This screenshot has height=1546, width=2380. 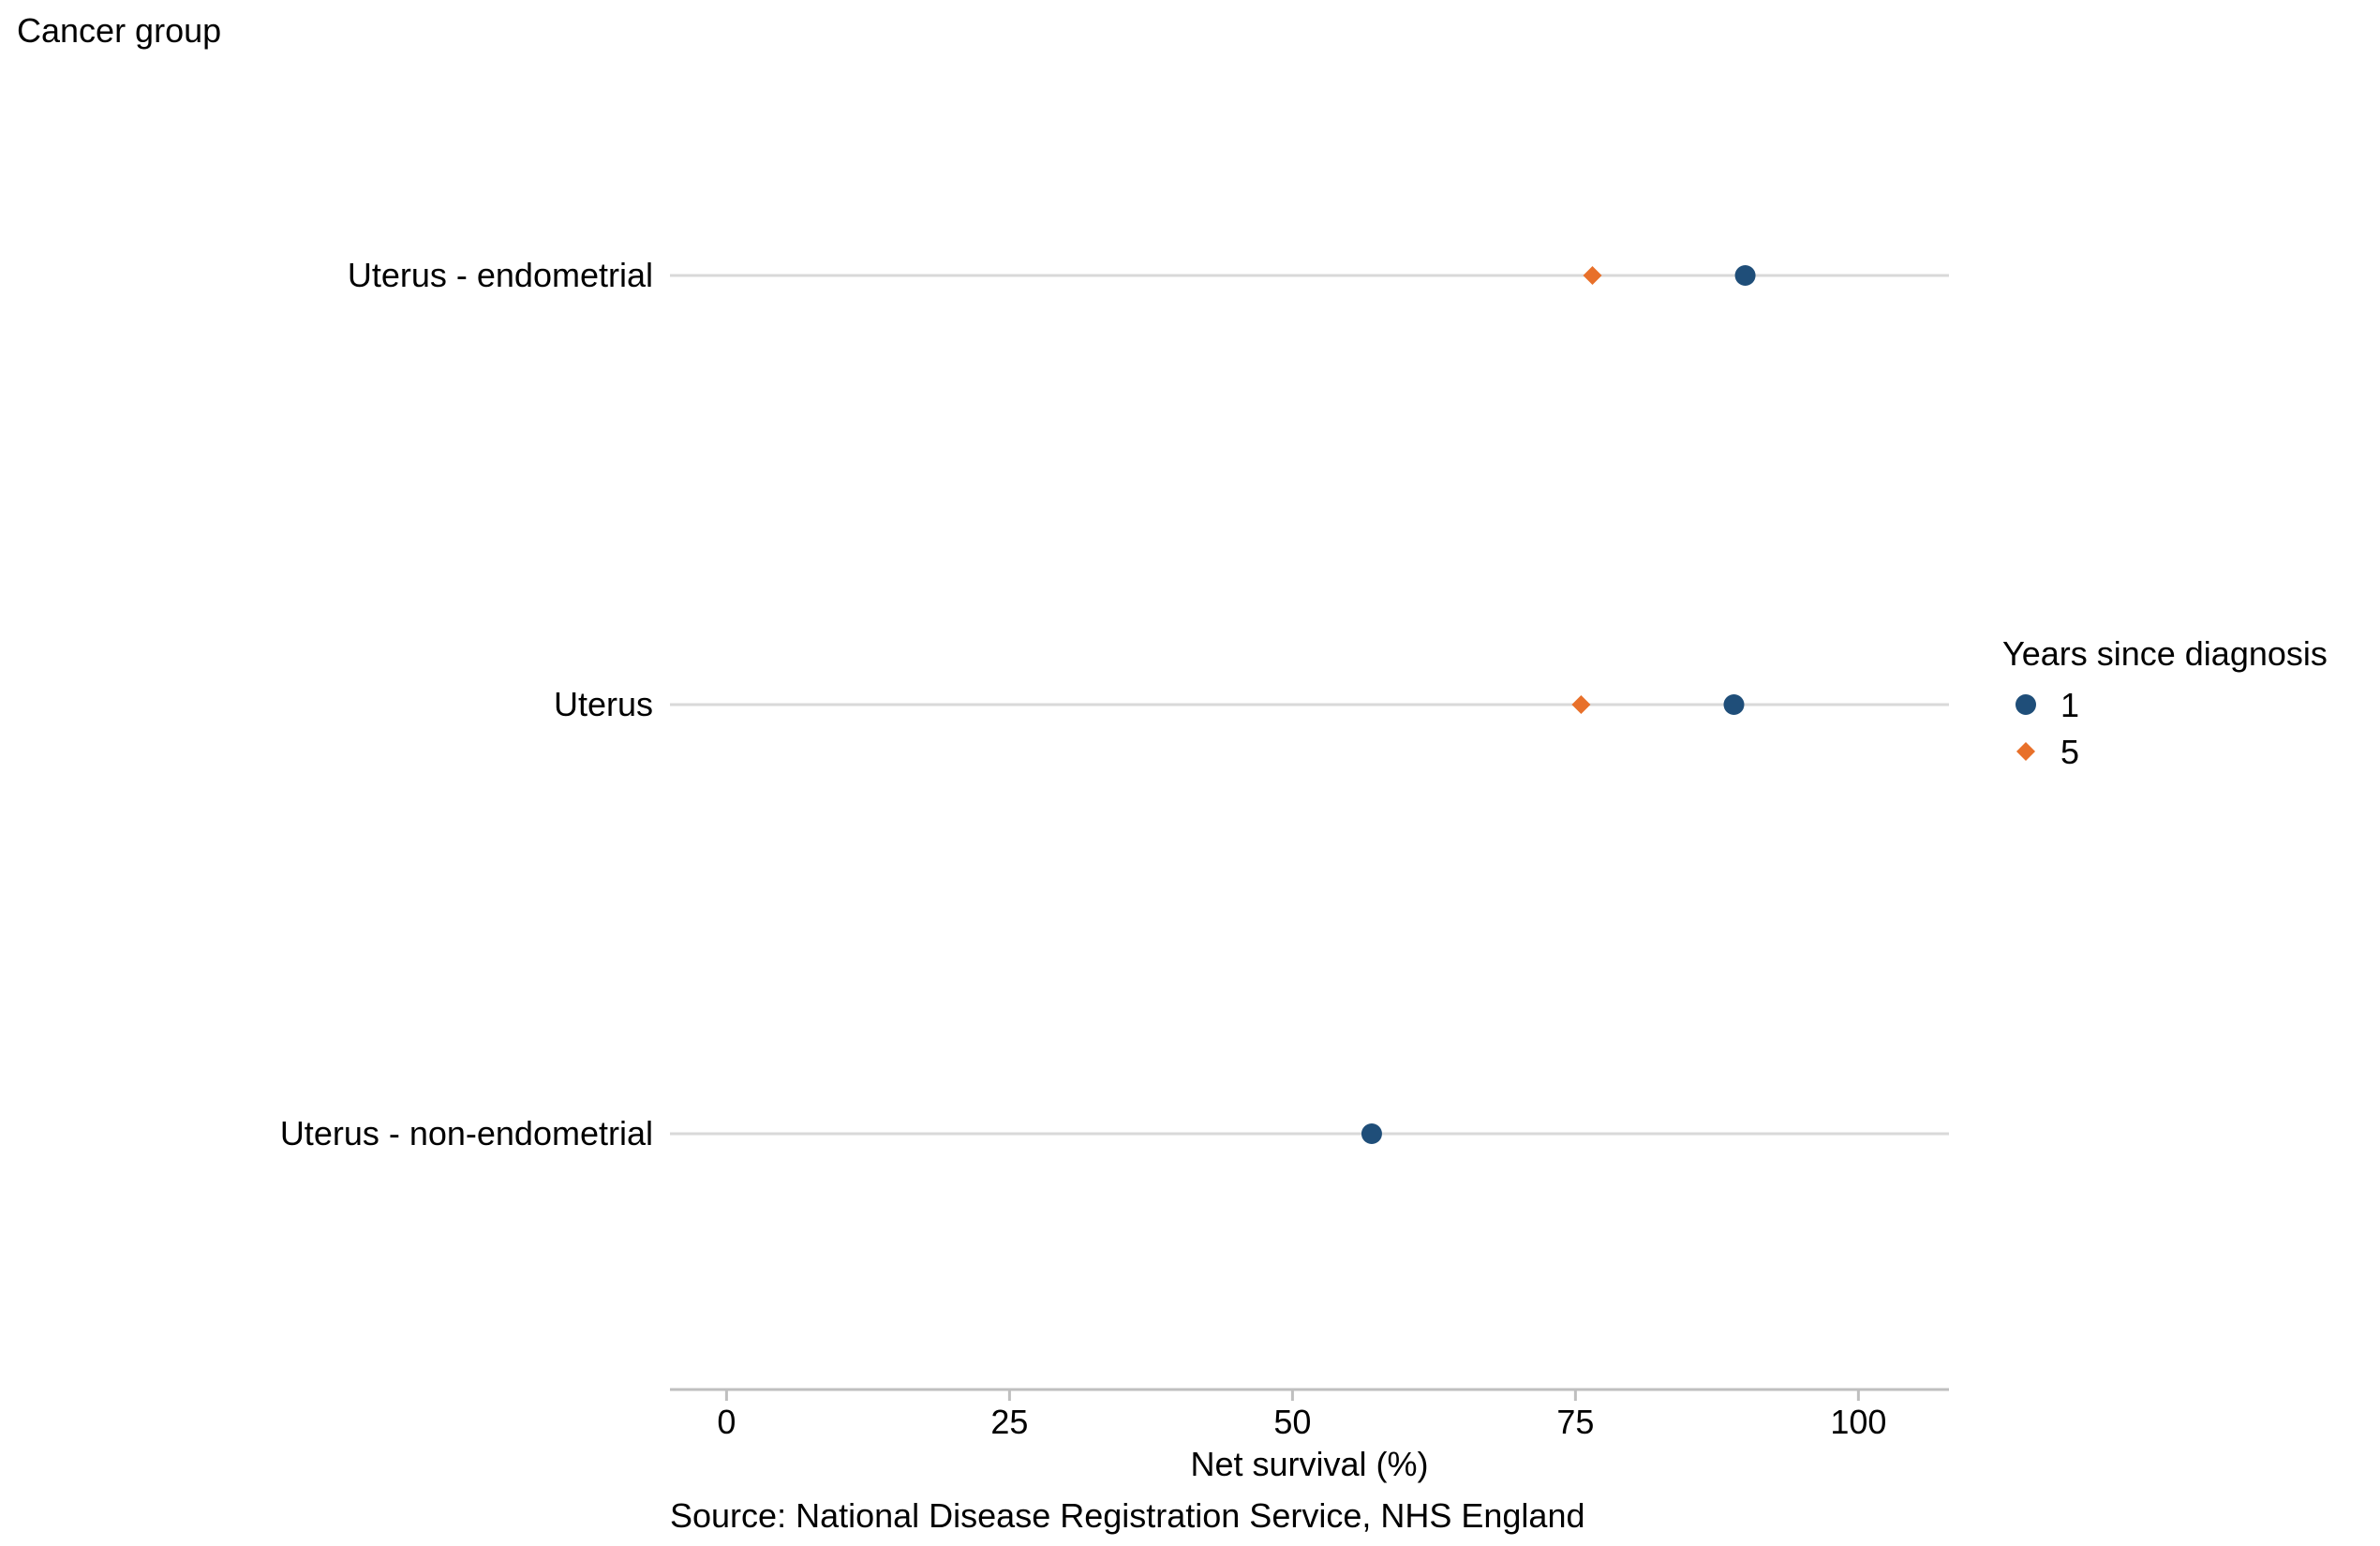 What do you see at coordinates (2165, 703) in the screenshot?
I see `legend: Years since diagnosis 15` at bounding box center [2165, 703].